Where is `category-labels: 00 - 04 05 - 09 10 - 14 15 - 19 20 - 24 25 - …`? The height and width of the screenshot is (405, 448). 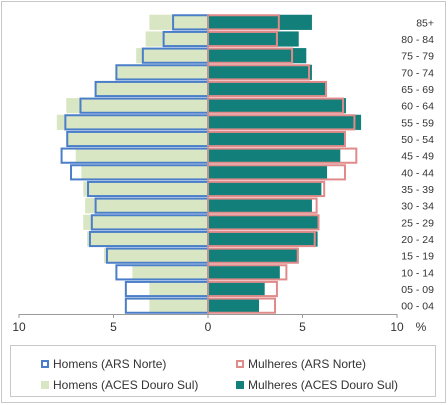
category-labels: 00 - 04 05 - 09 10 - 14 15 - 19 20 - 24 25 - … is located at coordinates (417, 164).